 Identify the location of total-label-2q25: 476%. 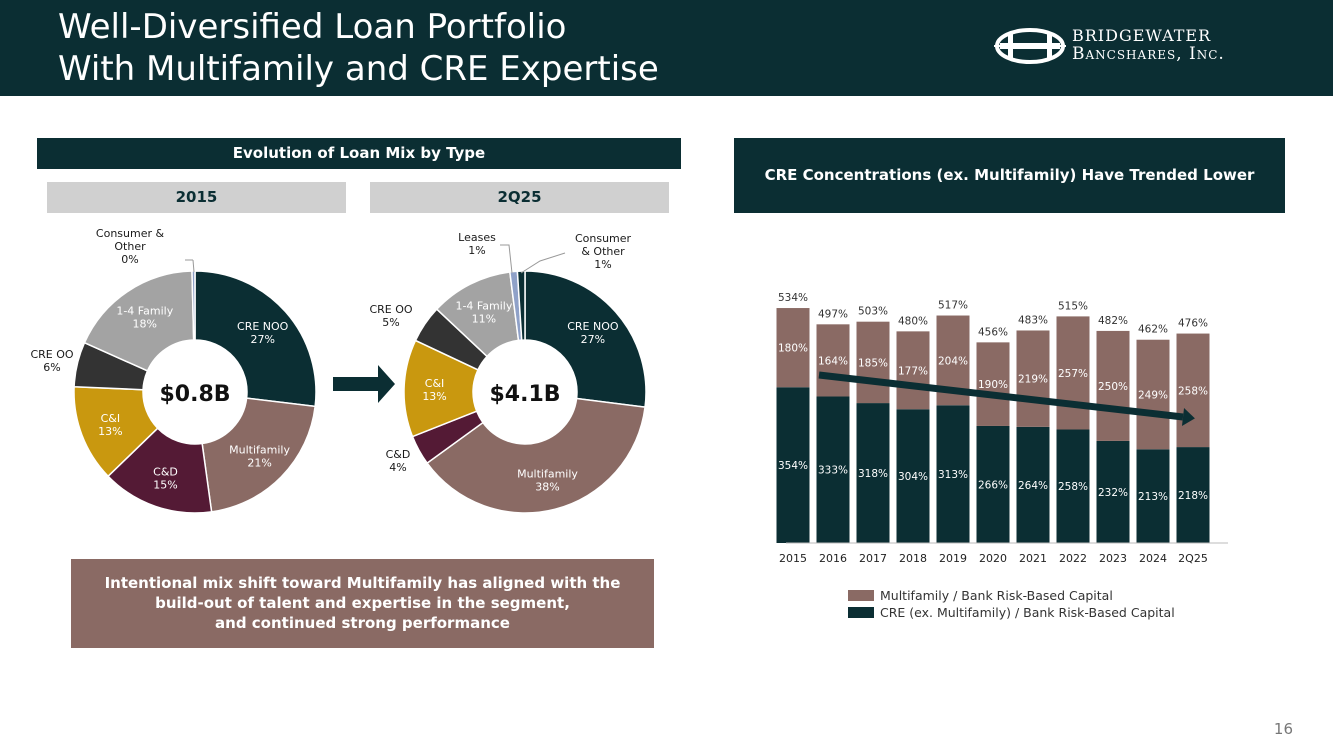
(1193, 324).